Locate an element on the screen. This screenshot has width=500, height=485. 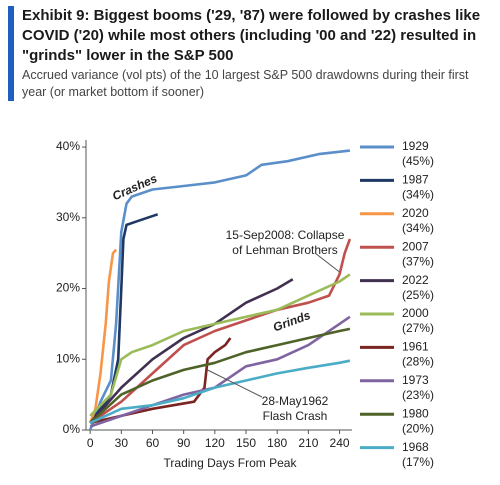
legend-label: 2020 is located at coordinates (415, 213).